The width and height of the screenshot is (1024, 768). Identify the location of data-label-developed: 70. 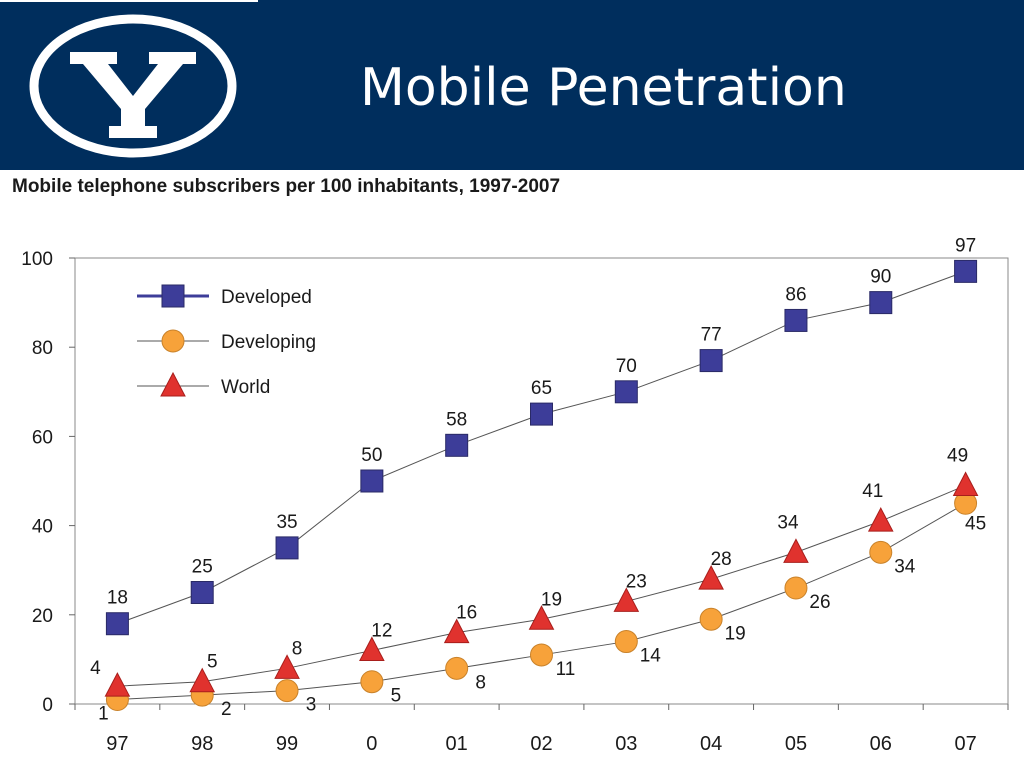
(626, 366).